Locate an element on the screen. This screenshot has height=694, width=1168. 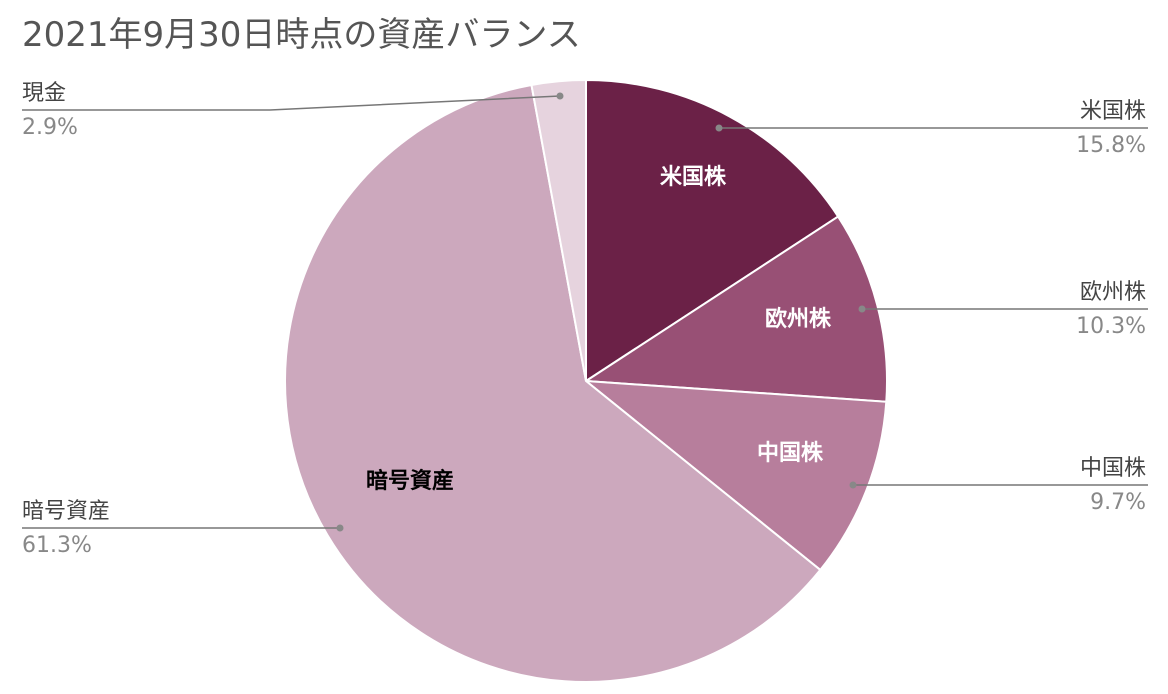
callout-percent: 61.3% is located at coordinates (57, 545).